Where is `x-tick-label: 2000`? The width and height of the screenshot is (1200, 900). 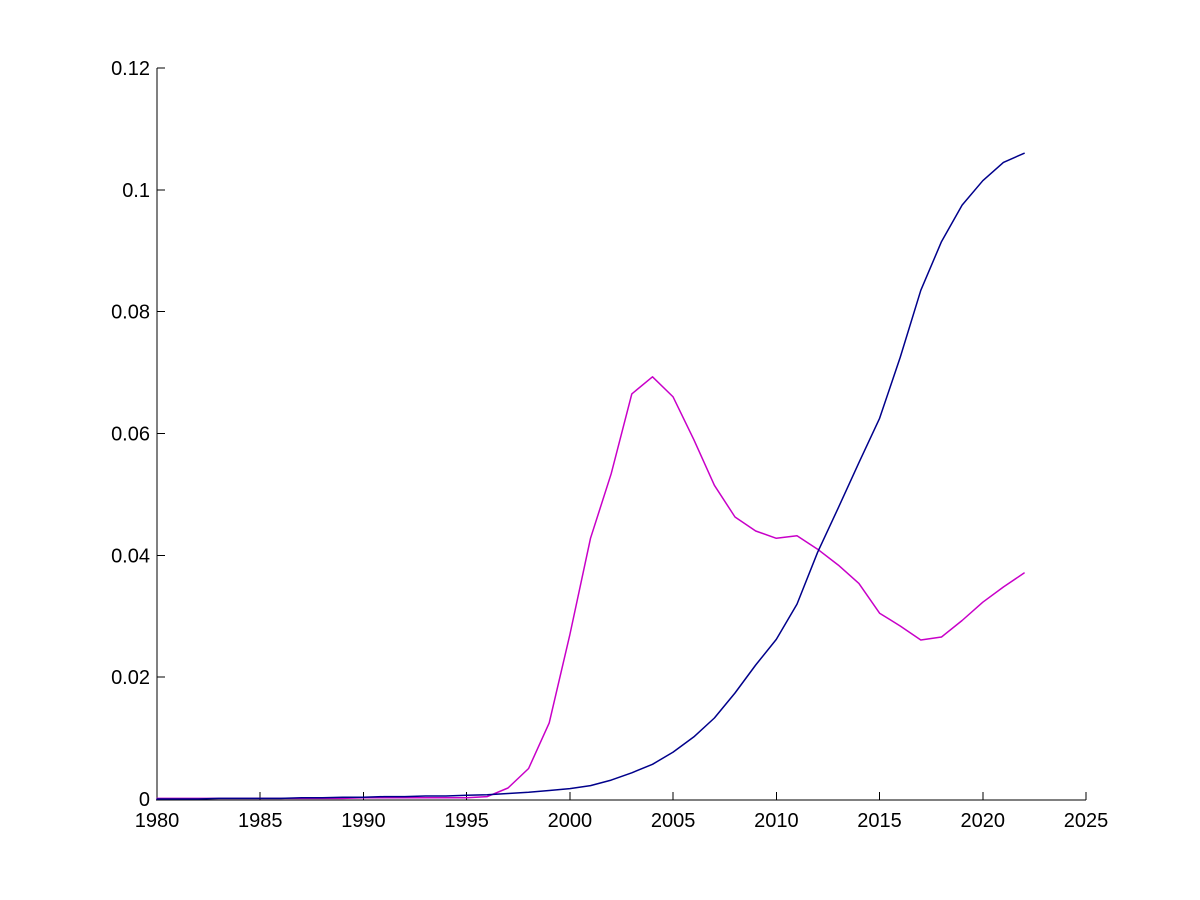 x-tick-label: 2000 is located at coordinates (570, 821).